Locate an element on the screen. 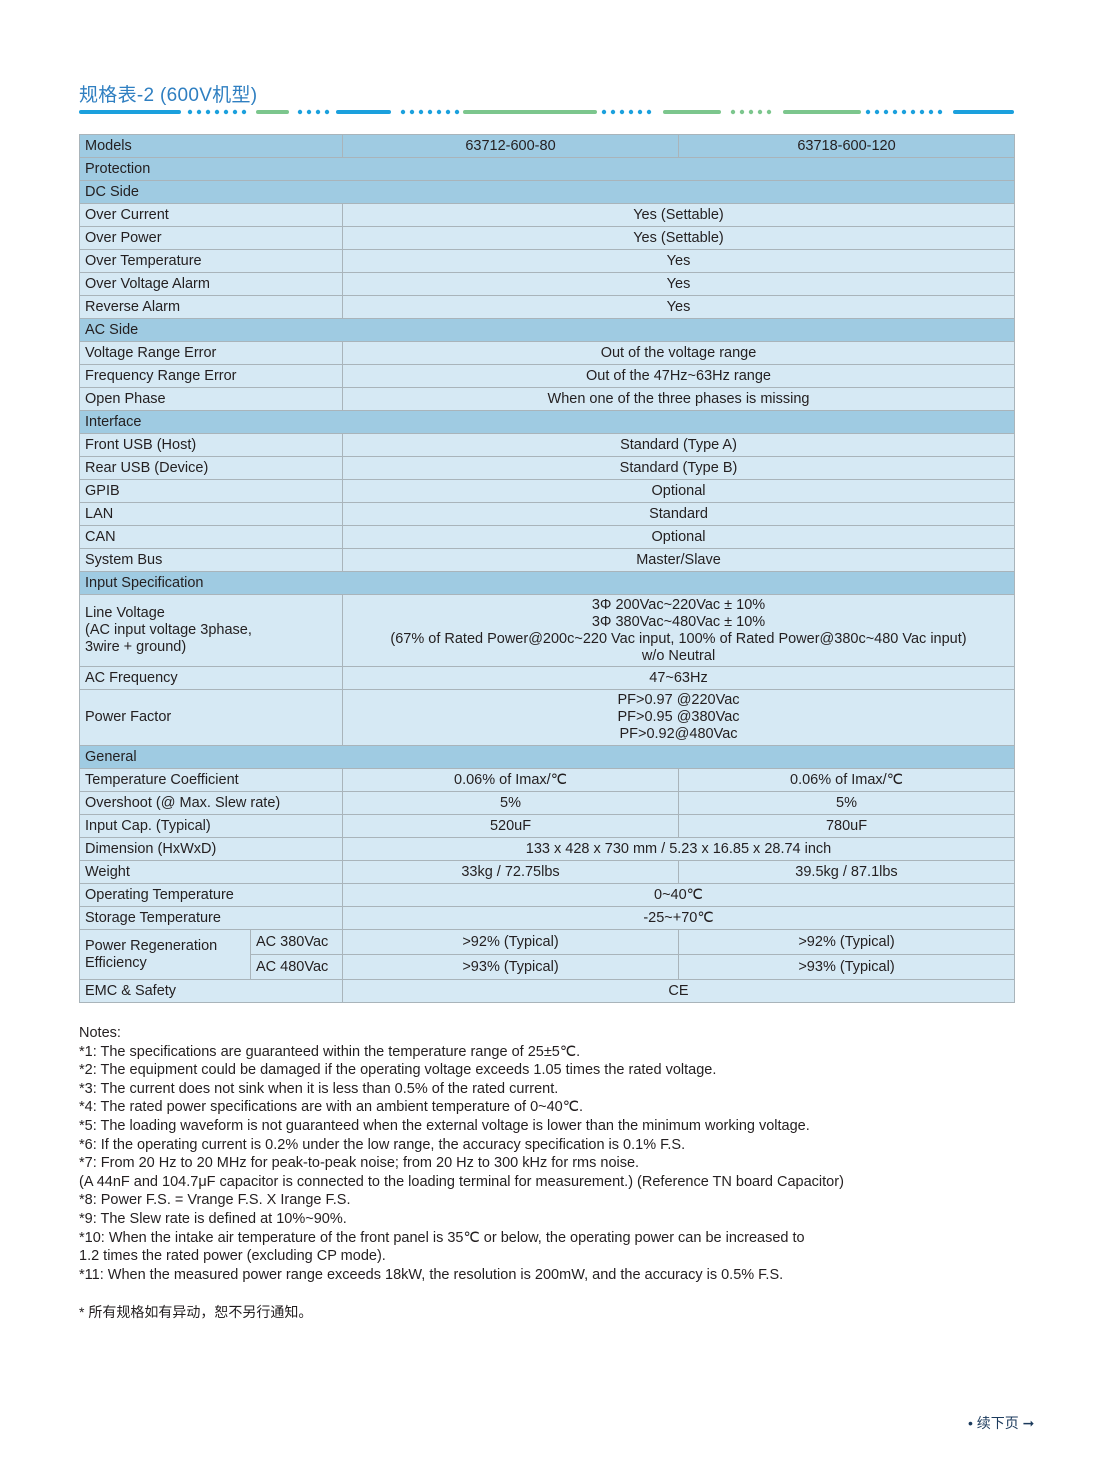  decorative-divider is located at coordinates (546, 112).